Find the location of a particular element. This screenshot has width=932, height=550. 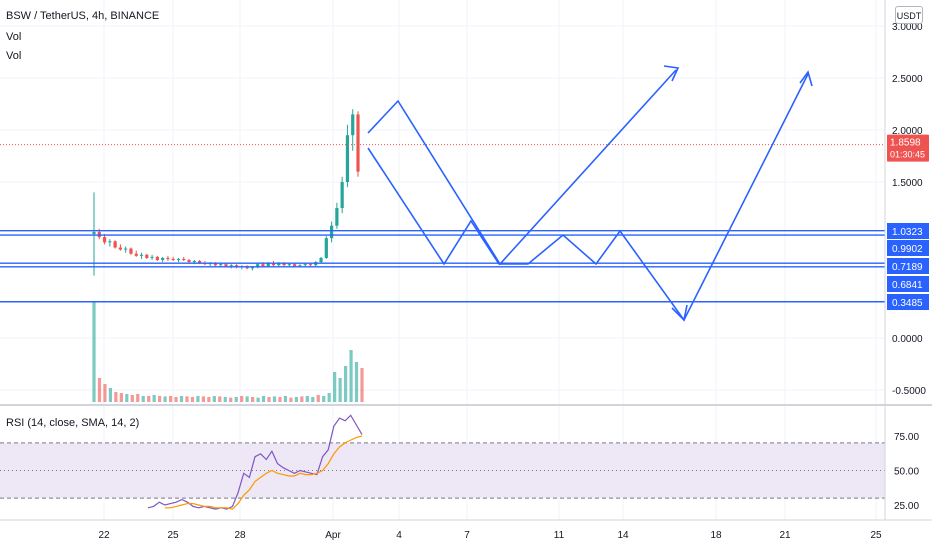

rsi-tick-label: 50.00 is located at coordinates (906, 472).